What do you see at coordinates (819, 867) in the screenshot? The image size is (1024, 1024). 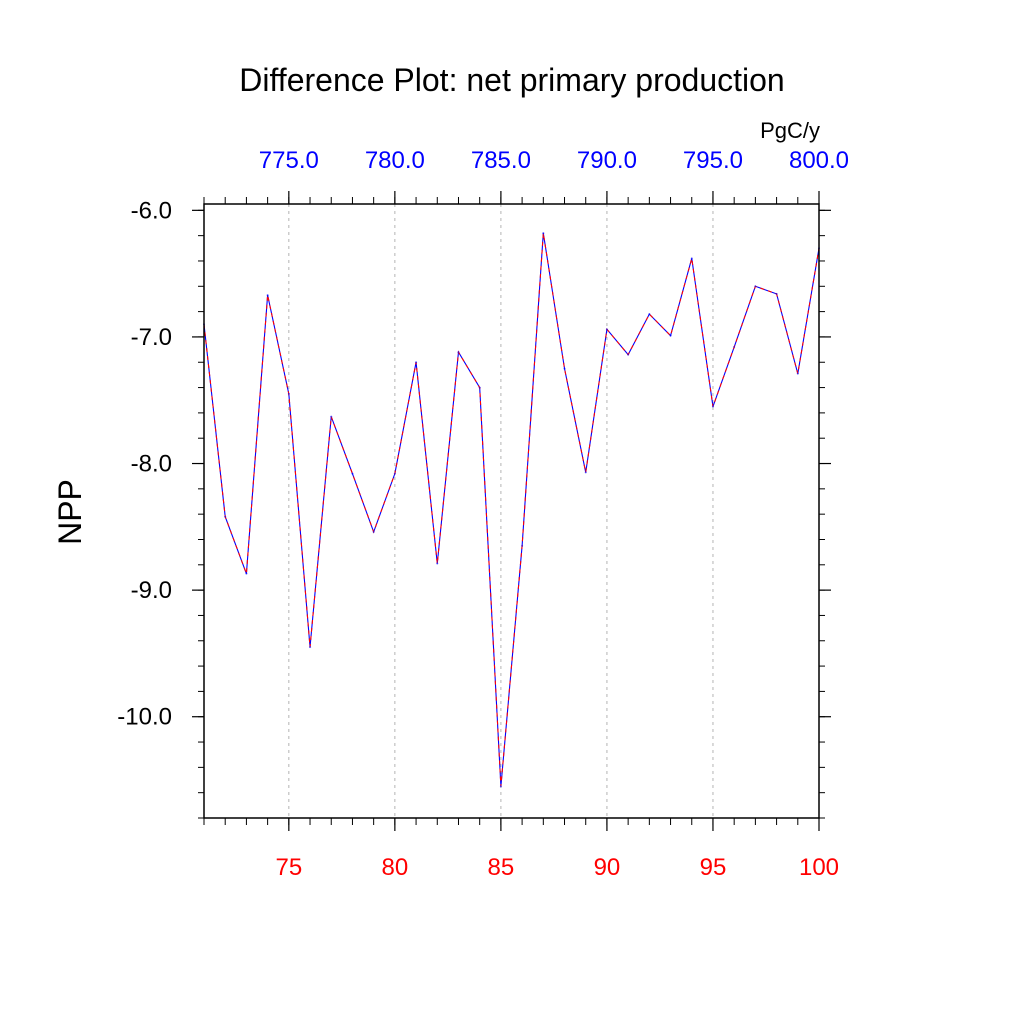 I see `x-tick-label-bottom: 100` at bounding box center [819, 867].